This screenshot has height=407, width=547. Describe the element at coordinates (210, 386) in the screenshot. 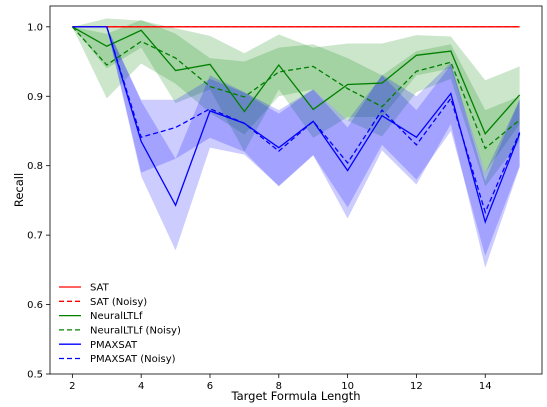

I see `x-tick-label: 6` at that location.